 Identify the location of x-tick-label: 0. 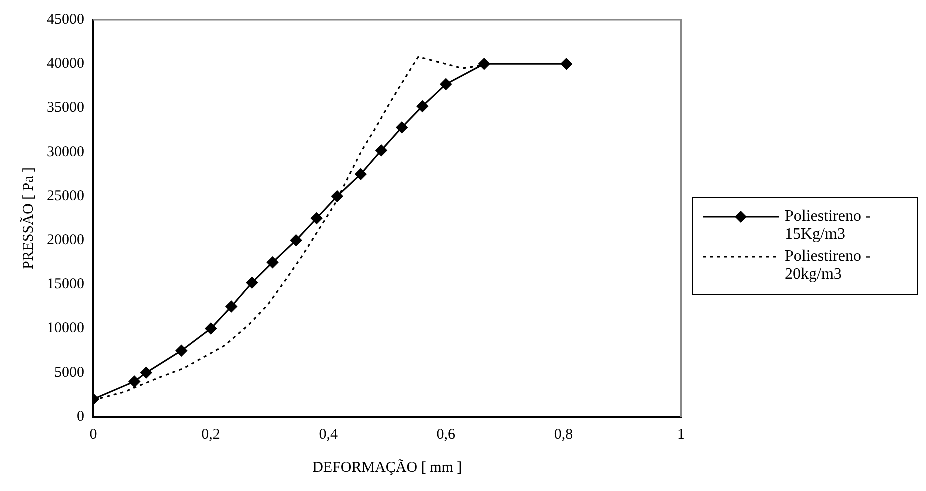
(94, 434).